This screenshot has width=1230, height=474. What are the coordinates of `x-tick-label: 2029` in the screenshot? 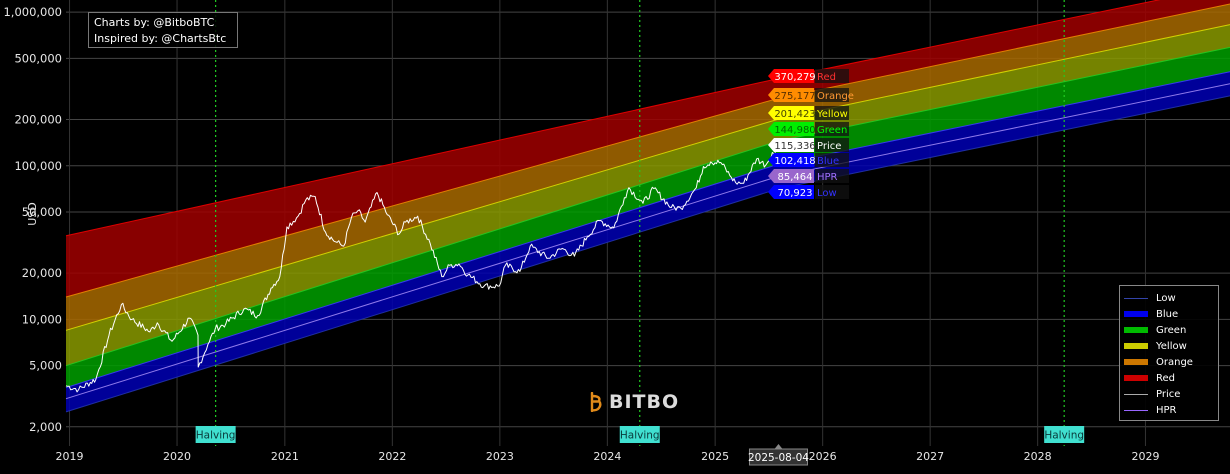 It's located at (1145, 456).